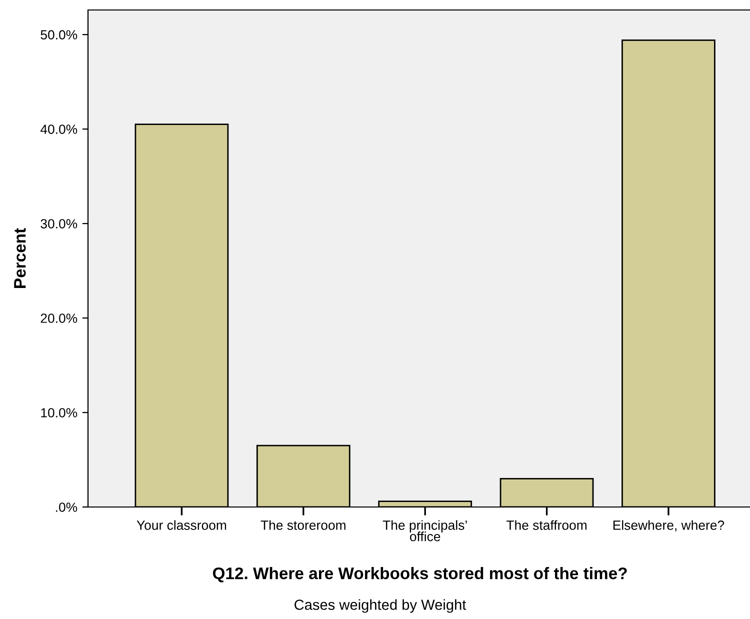  What do you see at coordinates (20, 258) in the screenshot?
I see `y-axis-title: Percent` at bounding box center [20, 258].